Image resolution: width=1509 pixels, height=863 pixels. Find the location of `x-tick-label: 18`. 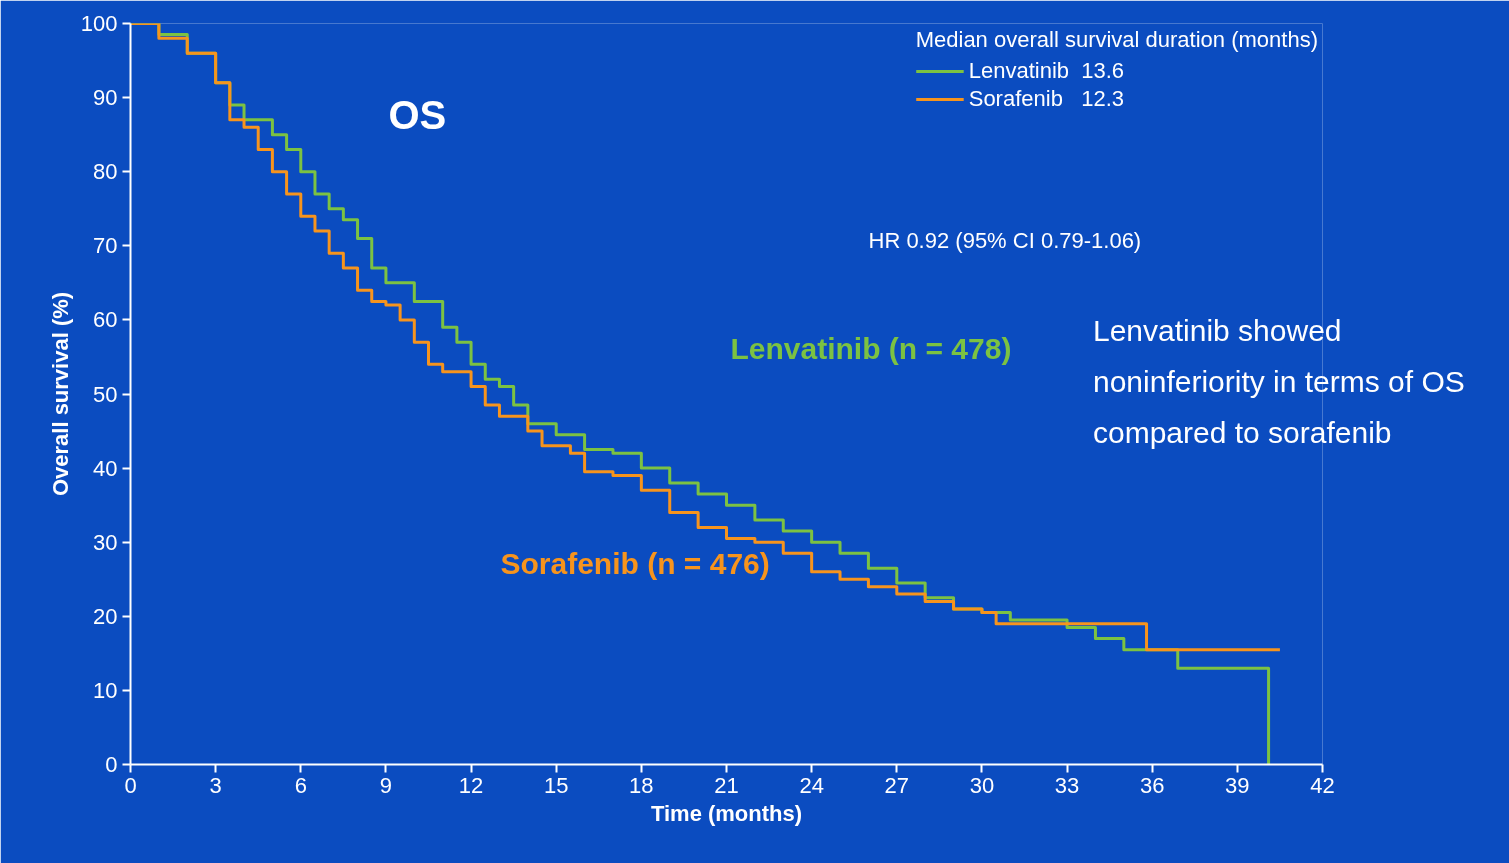

x-tick-label: 18 is located at coordinates (641, 785).